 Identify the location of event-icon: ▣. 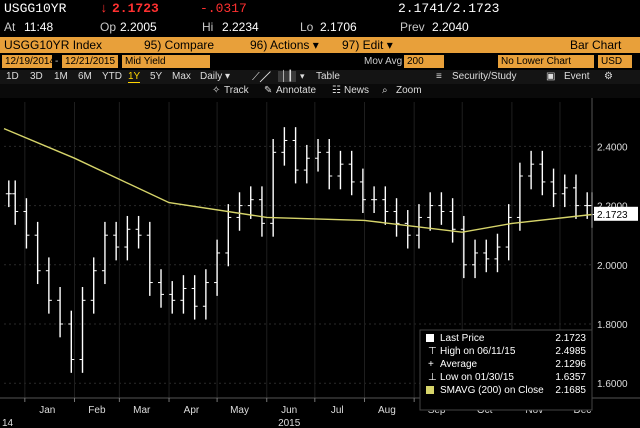
(551, 76).